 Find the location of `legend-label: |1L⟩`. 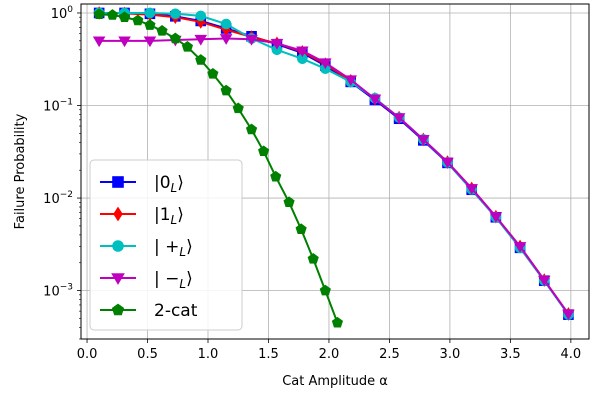

legend-label: |1L⟩ is located at coordinates (169, 216).